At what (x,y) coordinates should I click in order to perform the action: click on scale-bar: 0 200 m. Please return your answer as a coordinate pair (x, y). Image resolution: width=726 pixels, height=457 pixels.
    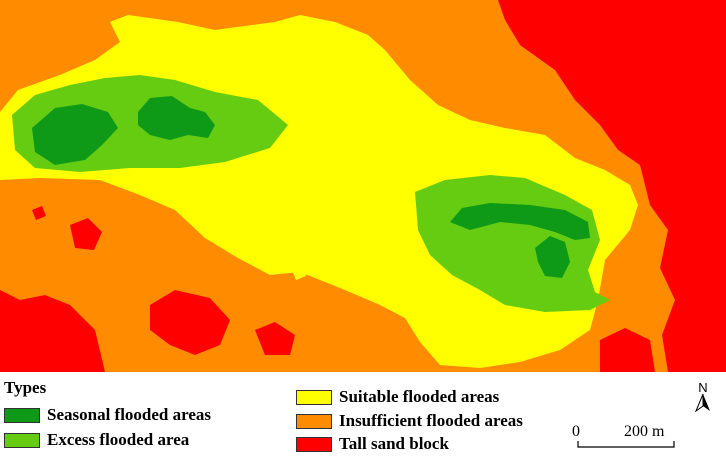
    Looking at the image, I should click on (627, 436).